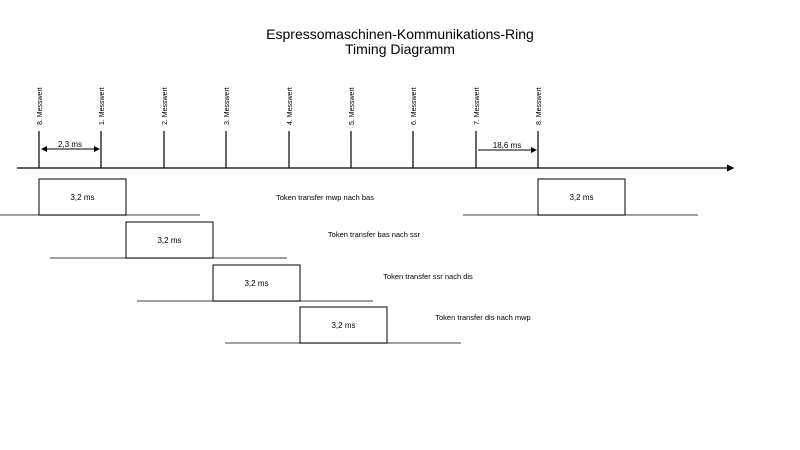  I want to click on transfer-label: Token transfer dis nach mwp, so click(482, 317).